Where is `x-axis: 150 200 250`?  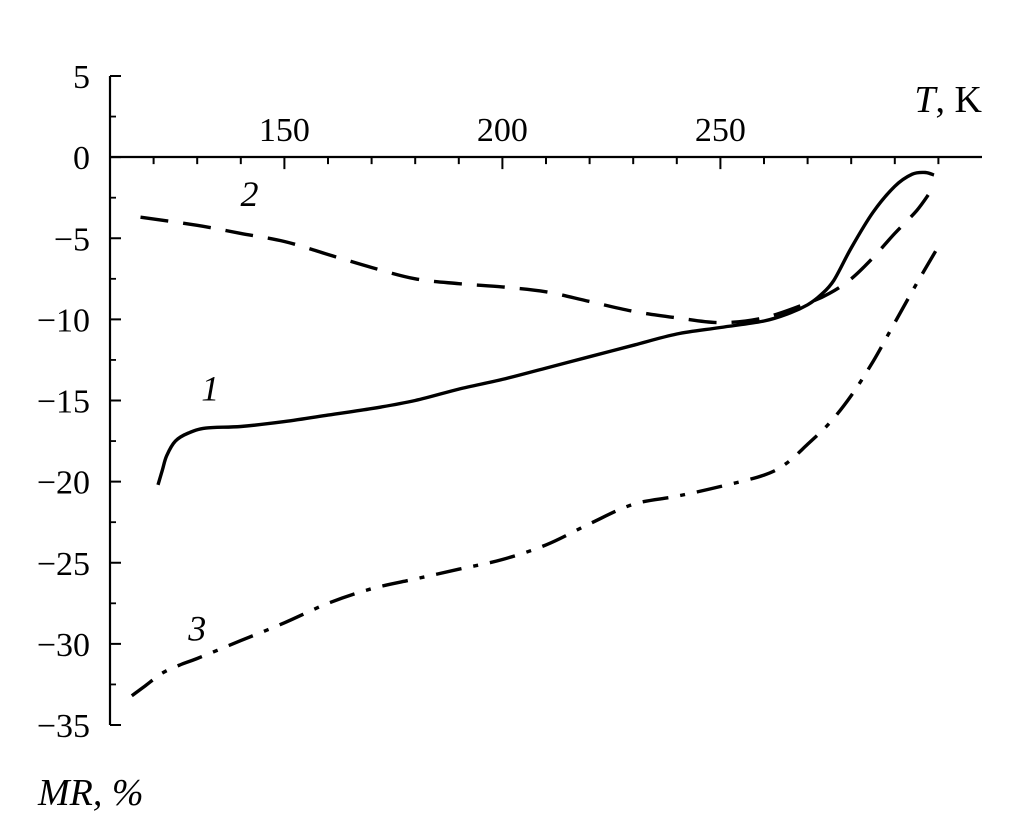
x-axis: 150 200 250 is located at coordinates (546, 141).